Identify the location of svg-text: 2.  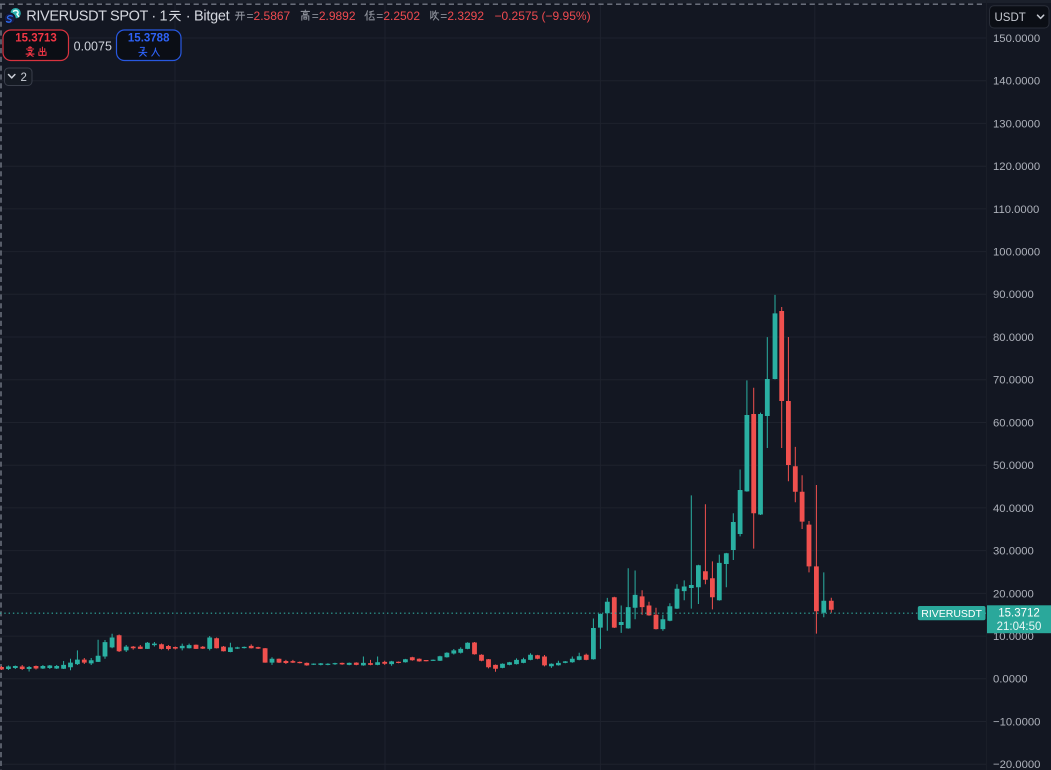
(24, 78).